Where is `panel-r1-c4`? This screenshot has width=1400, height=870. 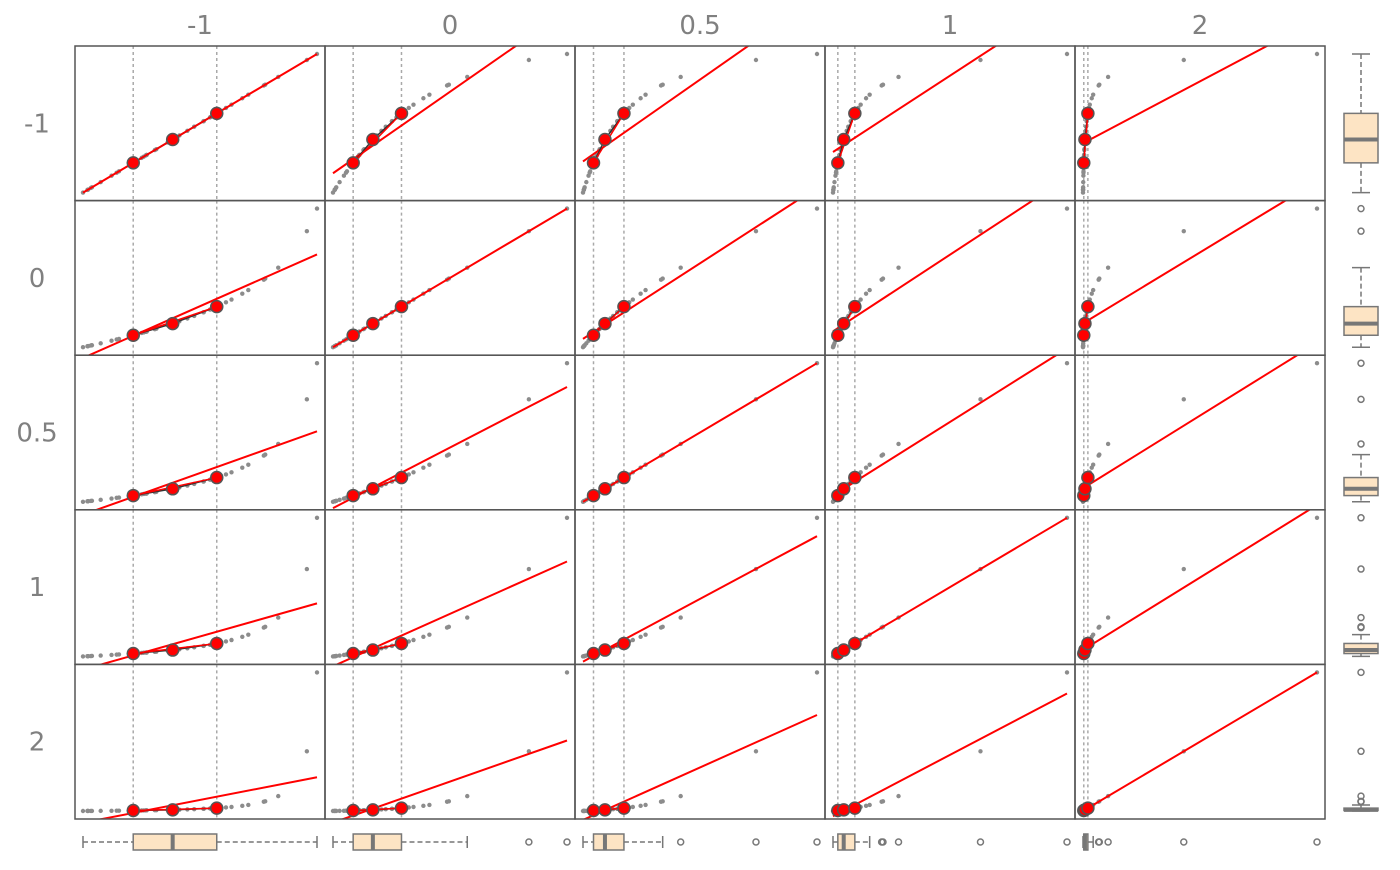 panel-r1-c4 is located at coordinates (950, 123).